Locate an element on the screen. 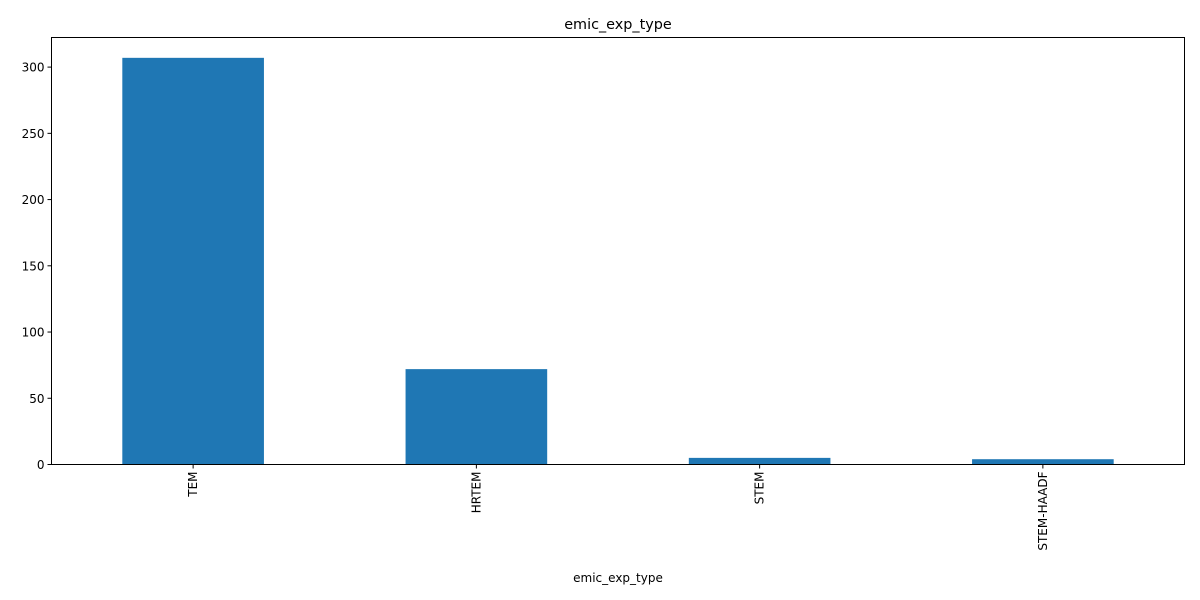 The height and width of the screenshot is (600, 1200). y-tick-label: 50 is located at coordinates (36, 399).